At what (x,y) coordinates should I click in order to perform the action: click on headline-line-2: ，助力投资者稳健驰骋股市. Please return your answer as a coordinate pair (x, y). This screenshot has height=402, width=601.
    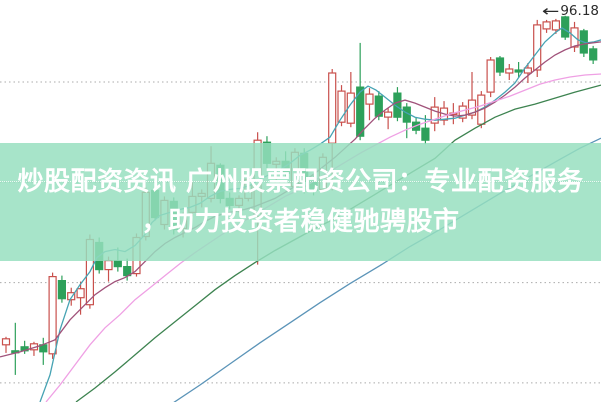
    Looking at the image, I should click on (300, 222).